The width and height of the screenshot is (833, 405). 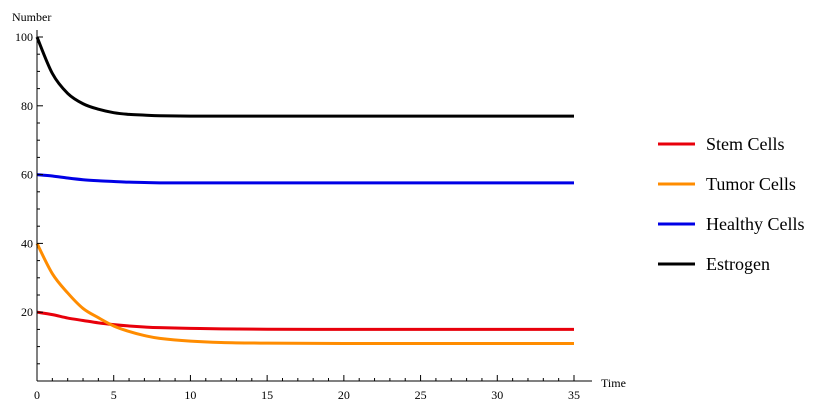 What do you see at coordinates (305, 179) in the screenshot?
I see `series-line-healthy-cells` at bounding box center [305, 179].